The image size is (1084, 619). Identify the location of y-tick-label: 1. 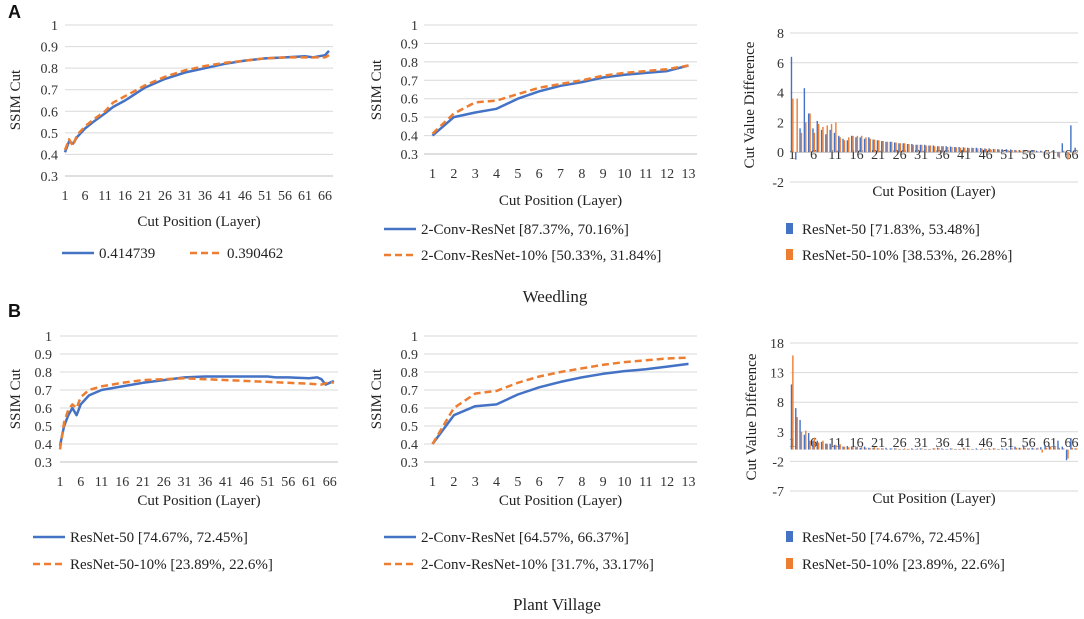
(54, 26).